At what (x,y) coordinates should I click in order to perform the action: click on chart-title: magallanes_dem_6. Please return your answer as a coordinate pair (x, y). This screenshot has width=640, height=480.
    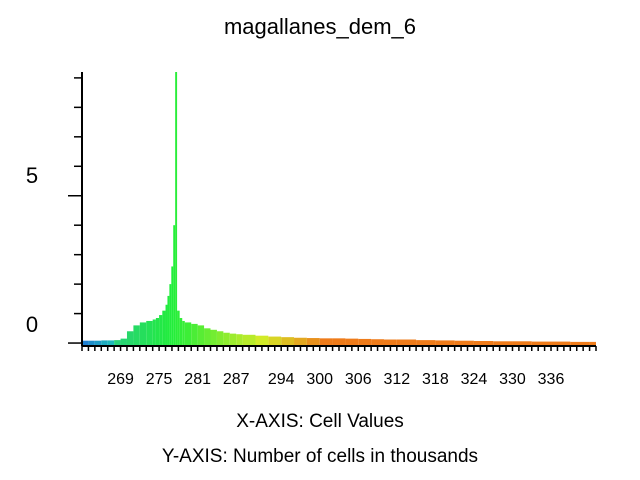
    Looking at the image, I should click on (320, 26).